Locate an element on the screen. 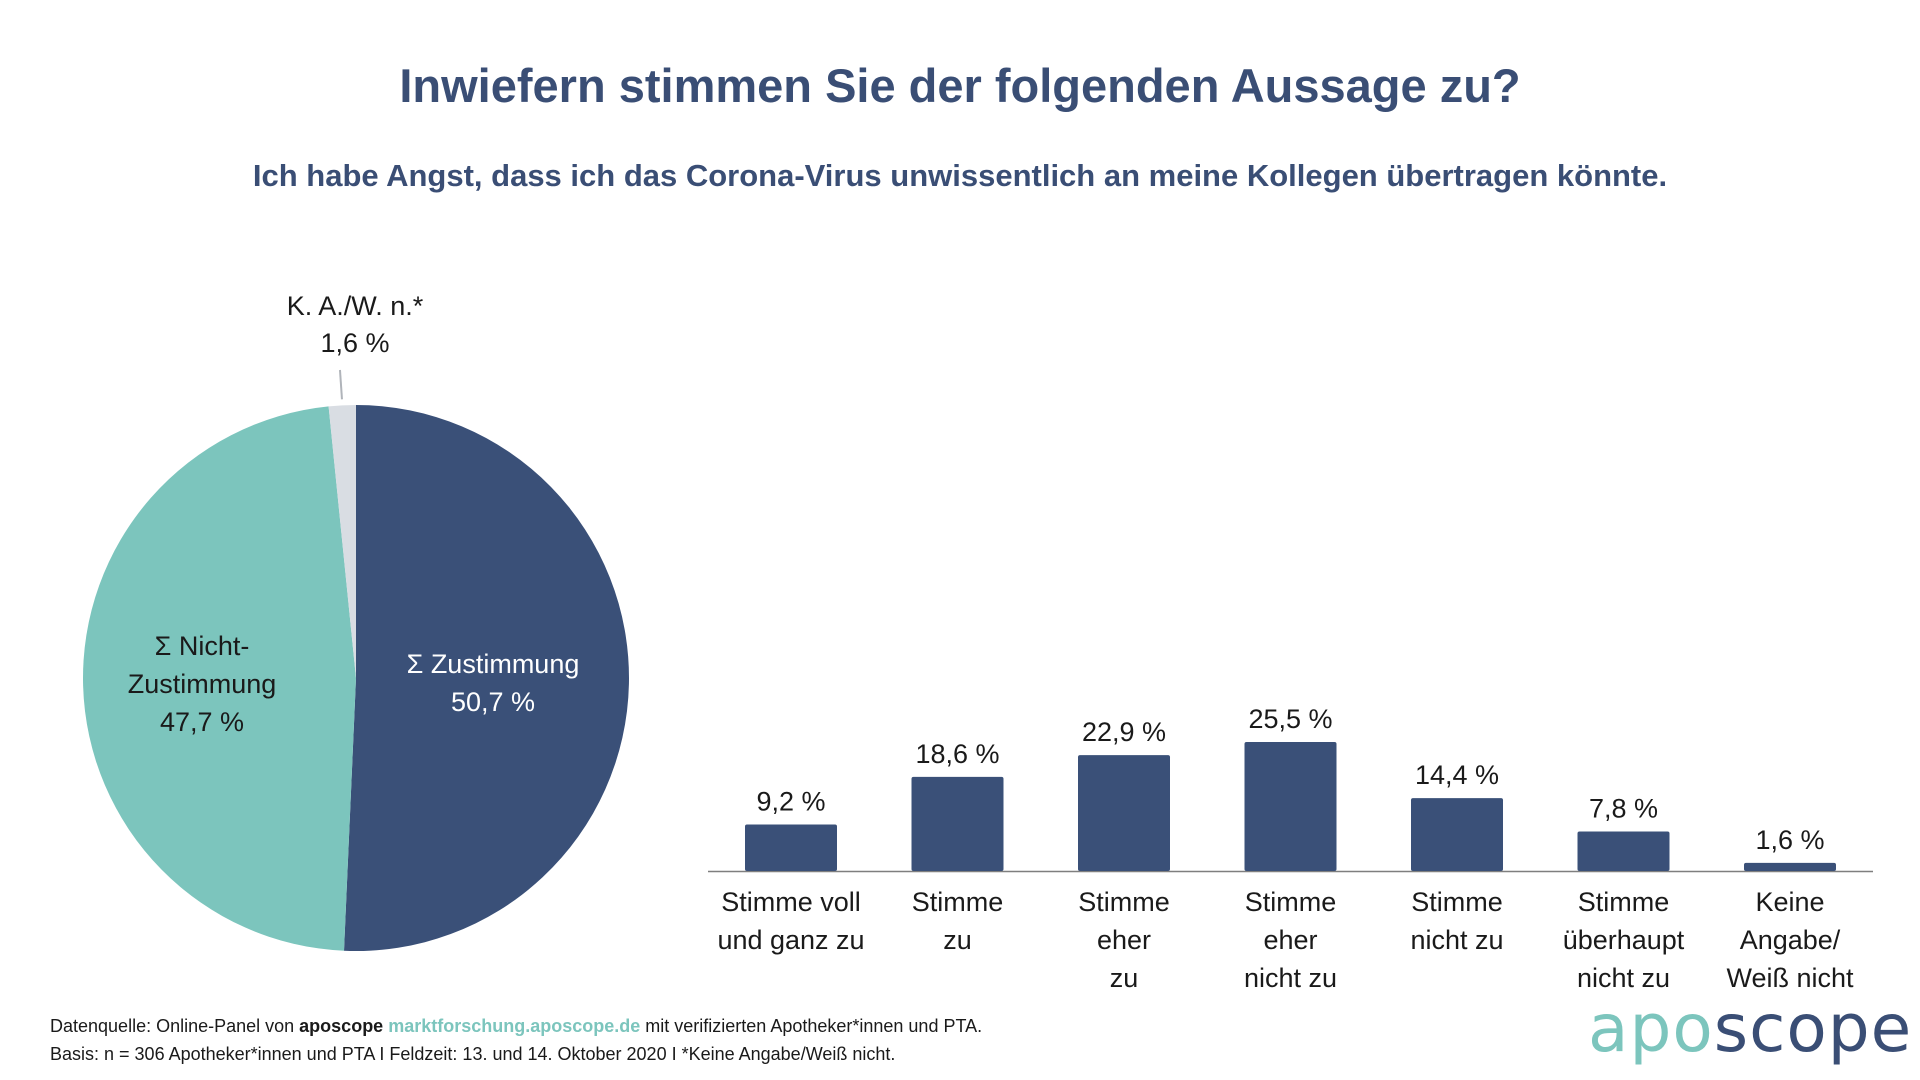 The image size is (1920, 1080). bar-value-label: 22,9 % is located at coordinates (1124, 732).